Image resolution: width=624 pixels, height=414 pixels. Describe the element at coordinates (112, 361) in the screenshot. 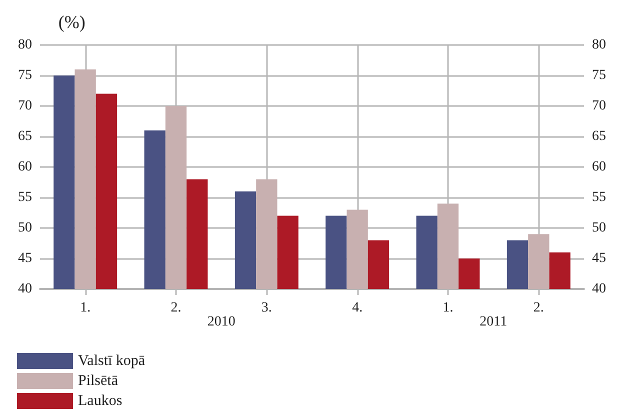

I see `legend-label: Valstī kopā` at that location.